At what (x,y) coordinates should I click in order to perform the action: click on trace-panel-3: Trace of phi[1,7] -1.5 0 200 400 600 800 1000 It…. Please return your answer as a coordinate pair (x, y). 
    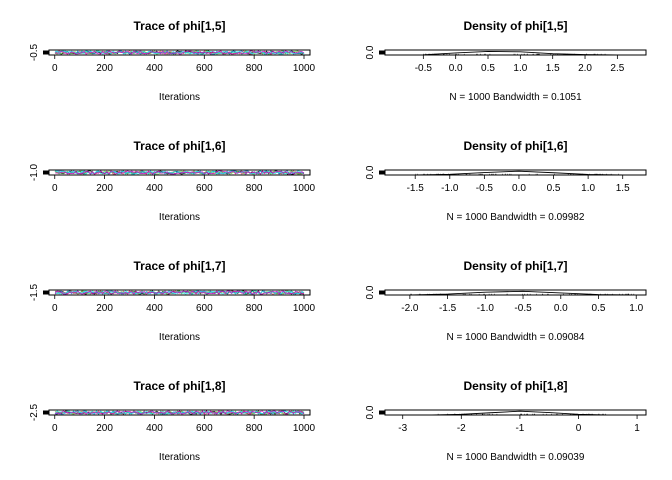
    Looking at the image, I should click on (172, 301).